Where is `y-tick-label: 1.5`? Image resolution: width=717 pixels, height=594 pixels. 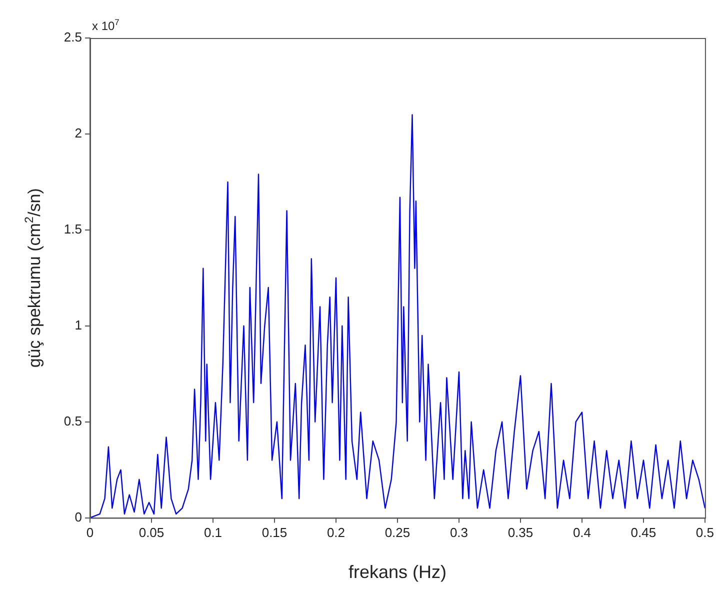
y-tick-label: 1.5 is located at coordinates (73, 229).